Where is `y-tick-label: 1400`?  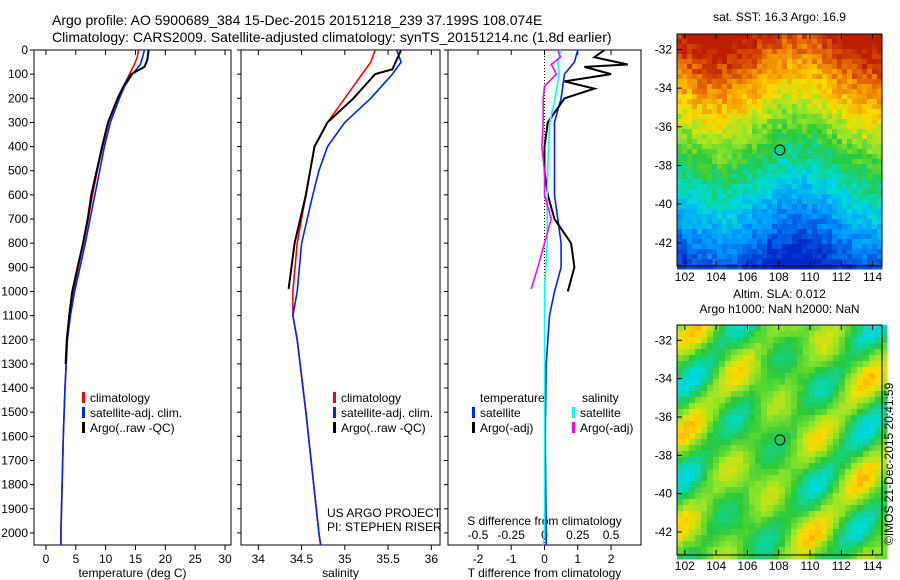 y-tick-label: 1400 is located at coordinates (14, 388).